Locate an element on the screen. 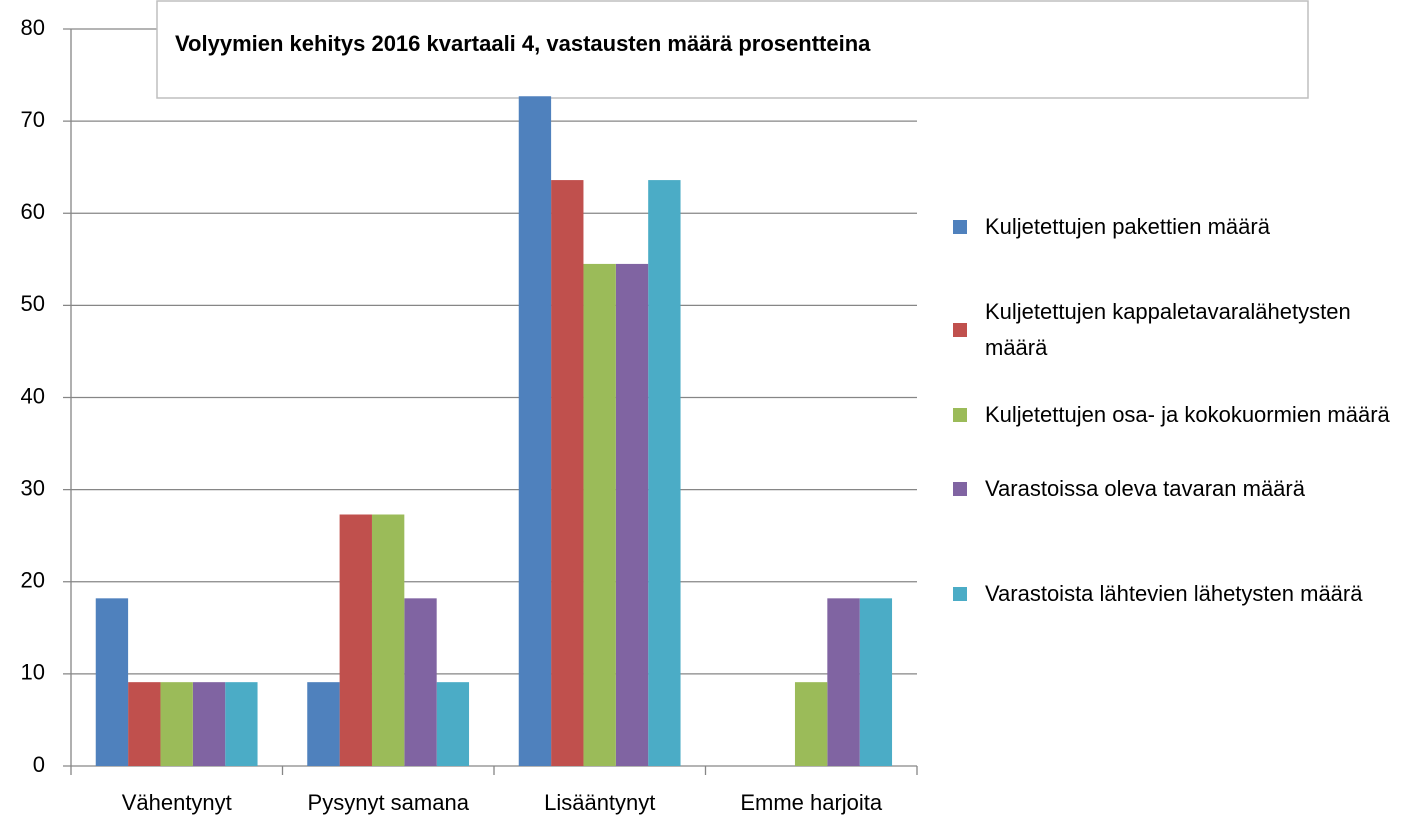 The width and height of the screenshot is (1411, 817). y-tick-label: 40 is located at coordinates (33, 395).